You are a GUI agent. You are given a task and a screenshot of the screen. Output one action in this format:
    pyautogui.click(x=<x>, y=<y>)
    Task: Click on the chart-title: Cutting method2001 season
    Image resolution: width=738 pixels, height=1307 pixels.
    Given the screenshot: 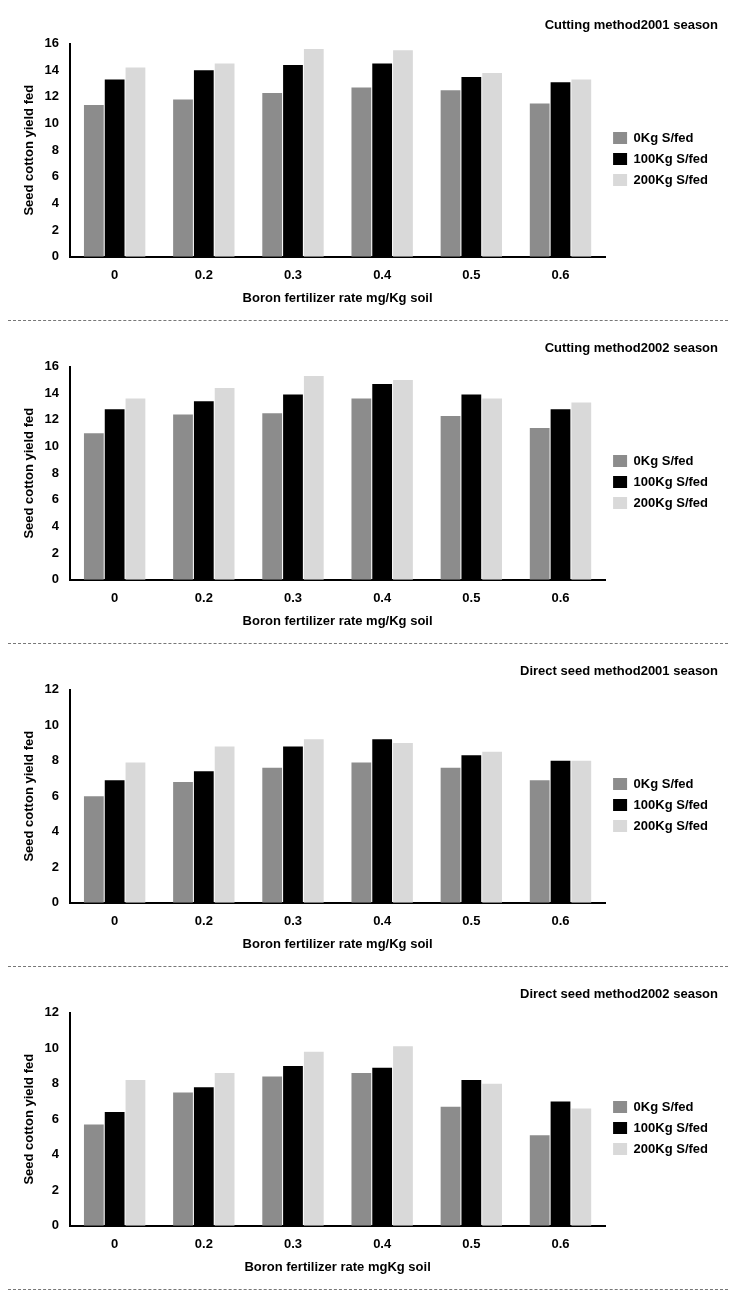 What is the action you would take?
    pyautogui.click(x=631, y=25)
    